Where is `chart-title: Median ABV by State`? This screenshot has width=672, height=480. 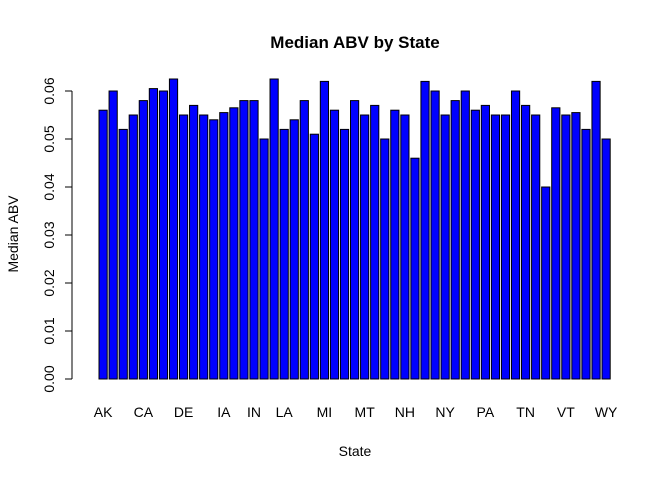 chart-title: Median ABV by State is located at coordinates (354, 42).